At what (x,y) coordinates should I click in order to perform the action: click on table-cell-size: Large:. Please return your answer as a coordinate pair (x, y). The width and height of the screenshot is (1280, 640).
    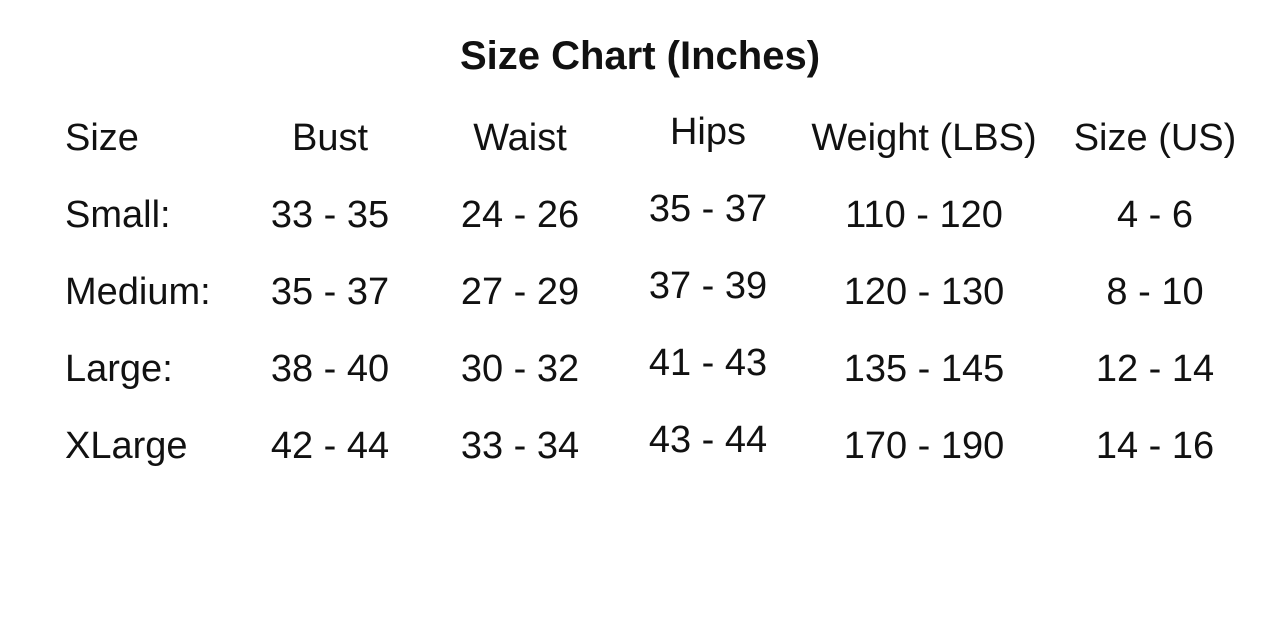
    Looking at the image, I should click on (119, 369).